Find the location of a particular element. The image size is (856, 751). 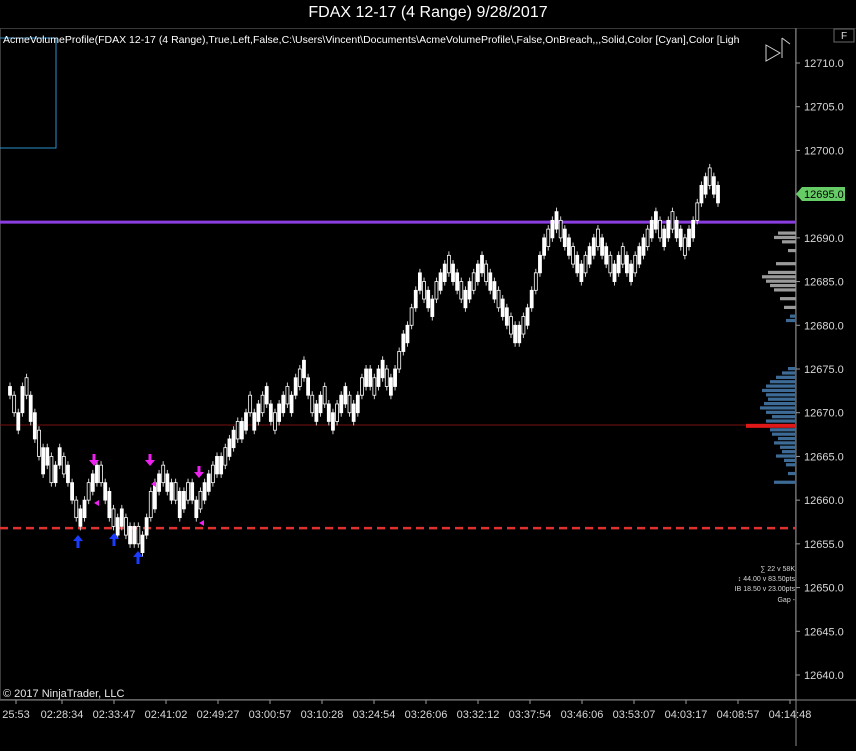

stat-gap: Gap - is located at coordinates (786, 600).